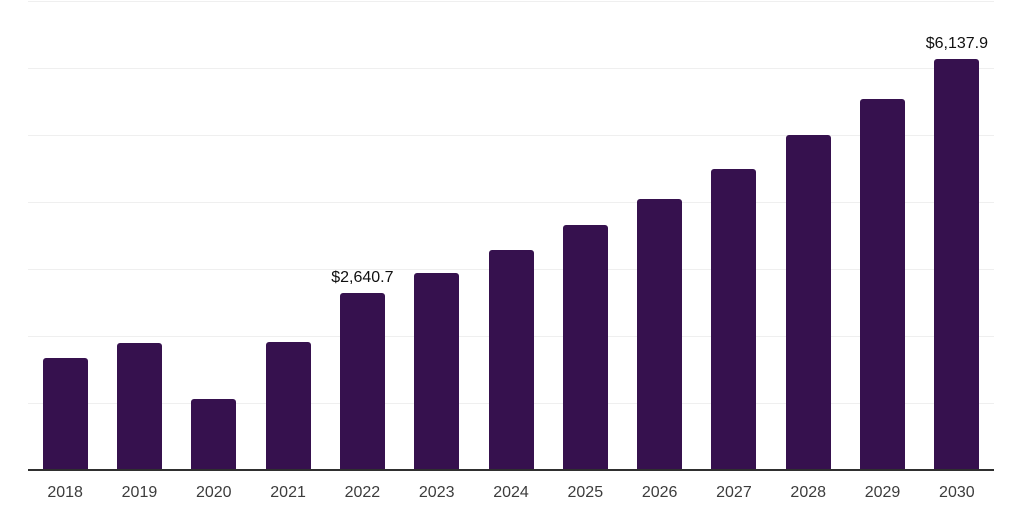  I want to click on bar-2020, so click(214, 434).